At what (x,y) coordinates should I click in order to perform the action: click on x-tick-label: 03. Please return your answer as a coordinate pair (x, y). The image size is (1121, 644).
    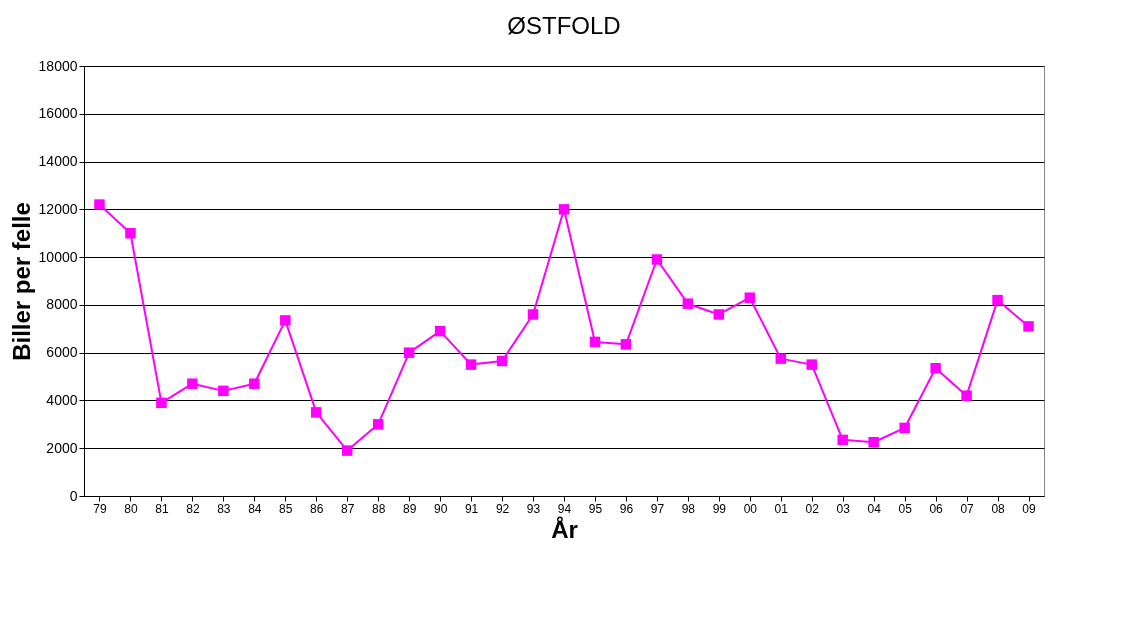
    Looking at the image, I should click on (843, 508).